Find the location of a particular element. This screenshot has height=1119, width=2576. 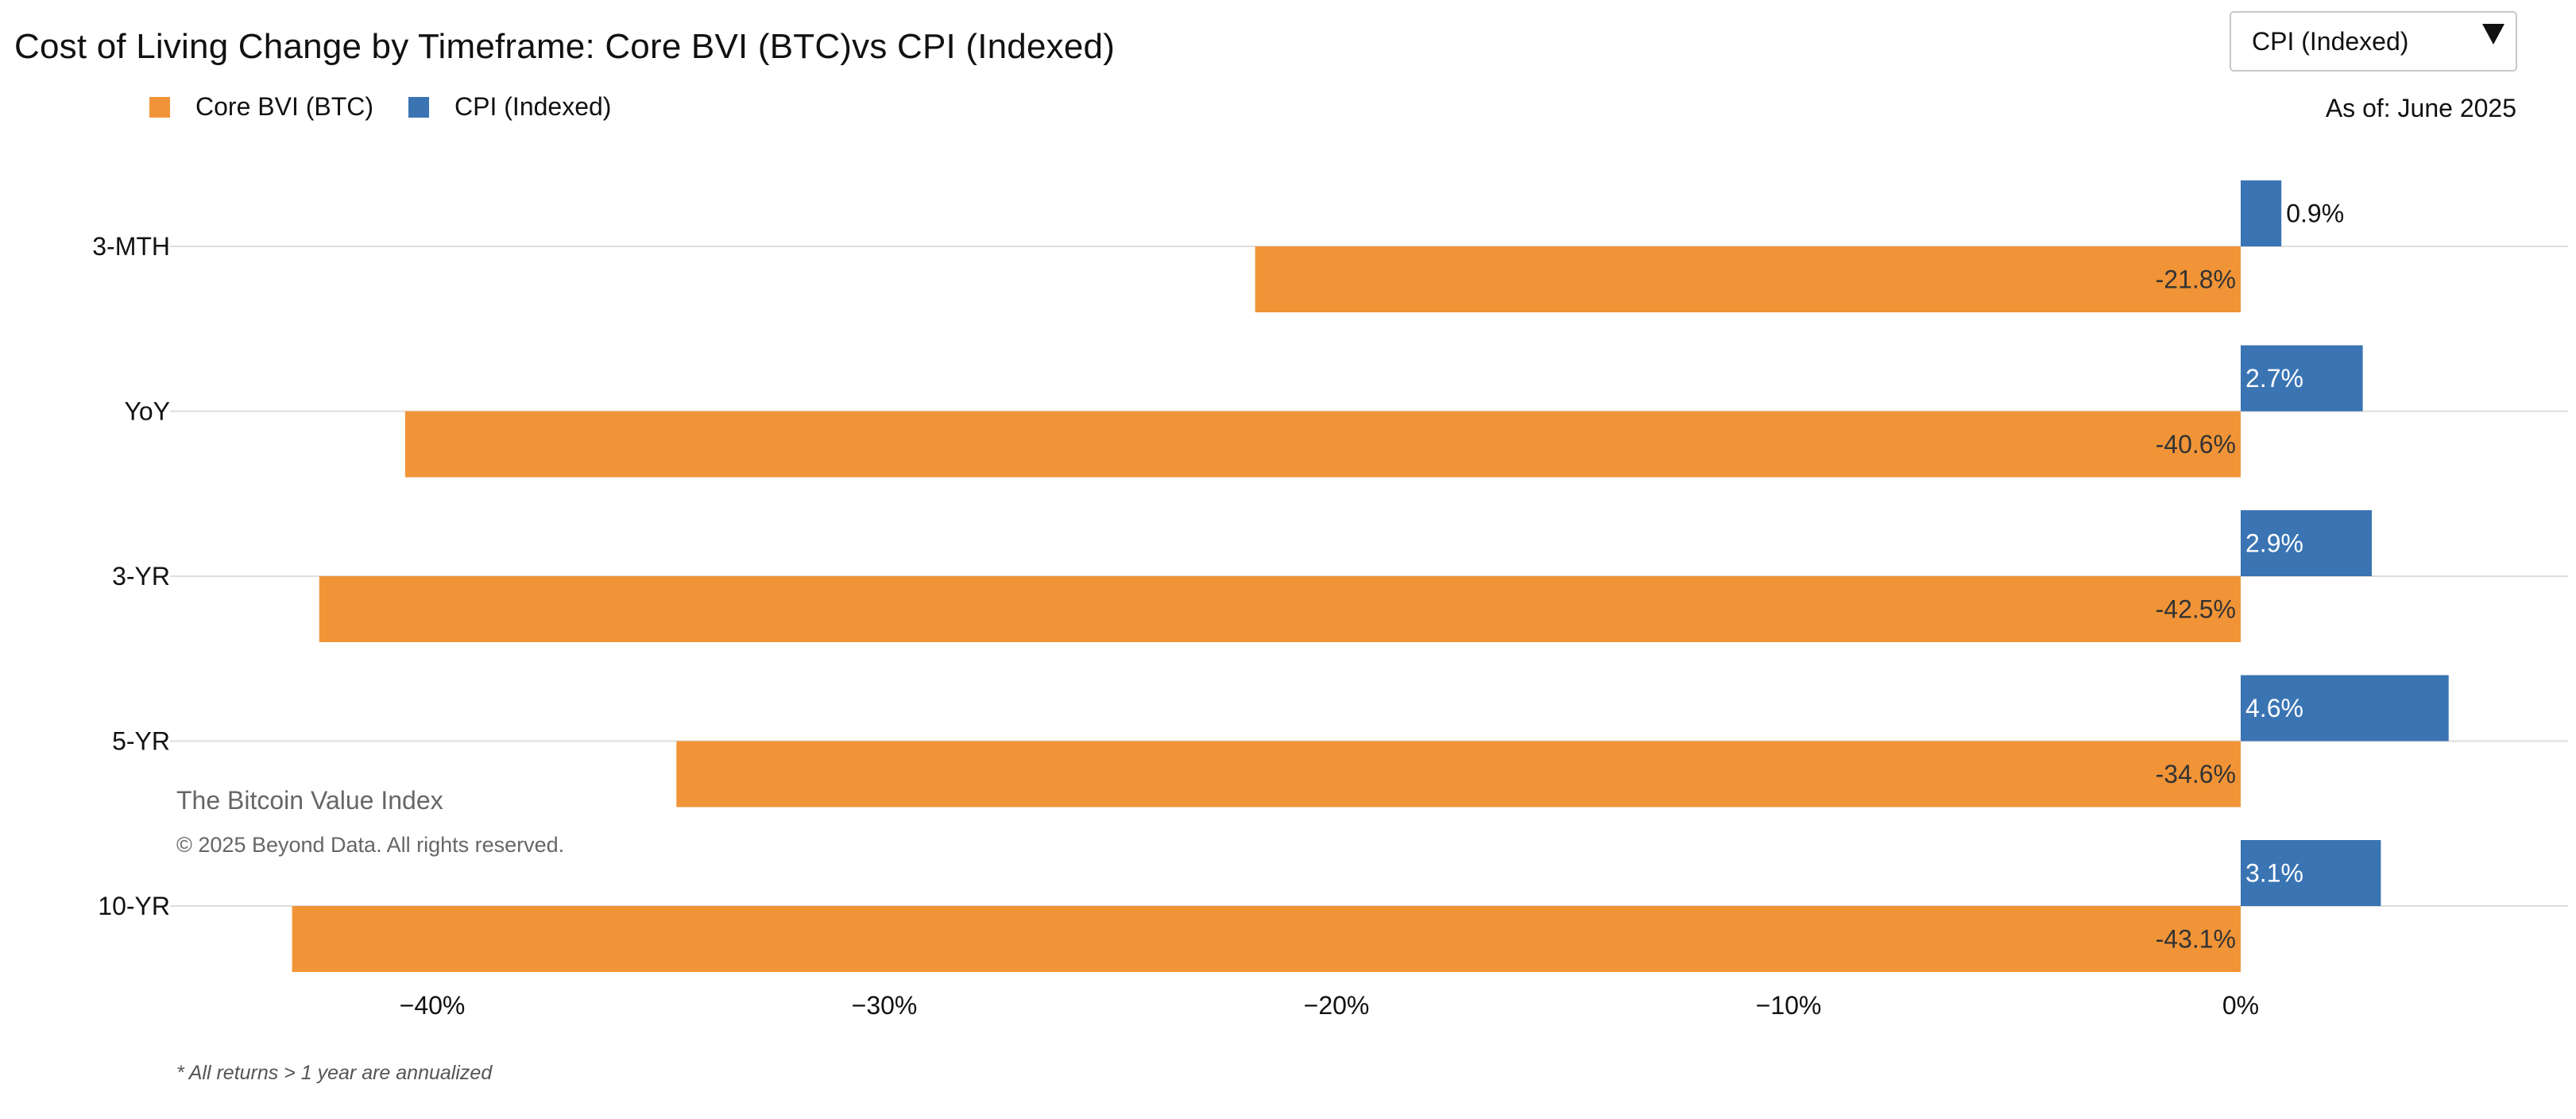

legend-item-core-bvi: Core BVI (BTC) is located at coordinates (261, 107).